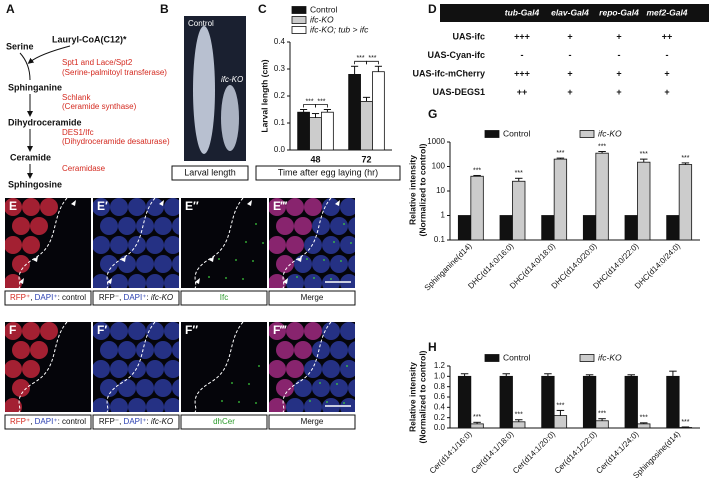 Image resolution: width=709 pixels, height=496 pixels. I want to click on x-tick-label: 48, so click(315, 159).